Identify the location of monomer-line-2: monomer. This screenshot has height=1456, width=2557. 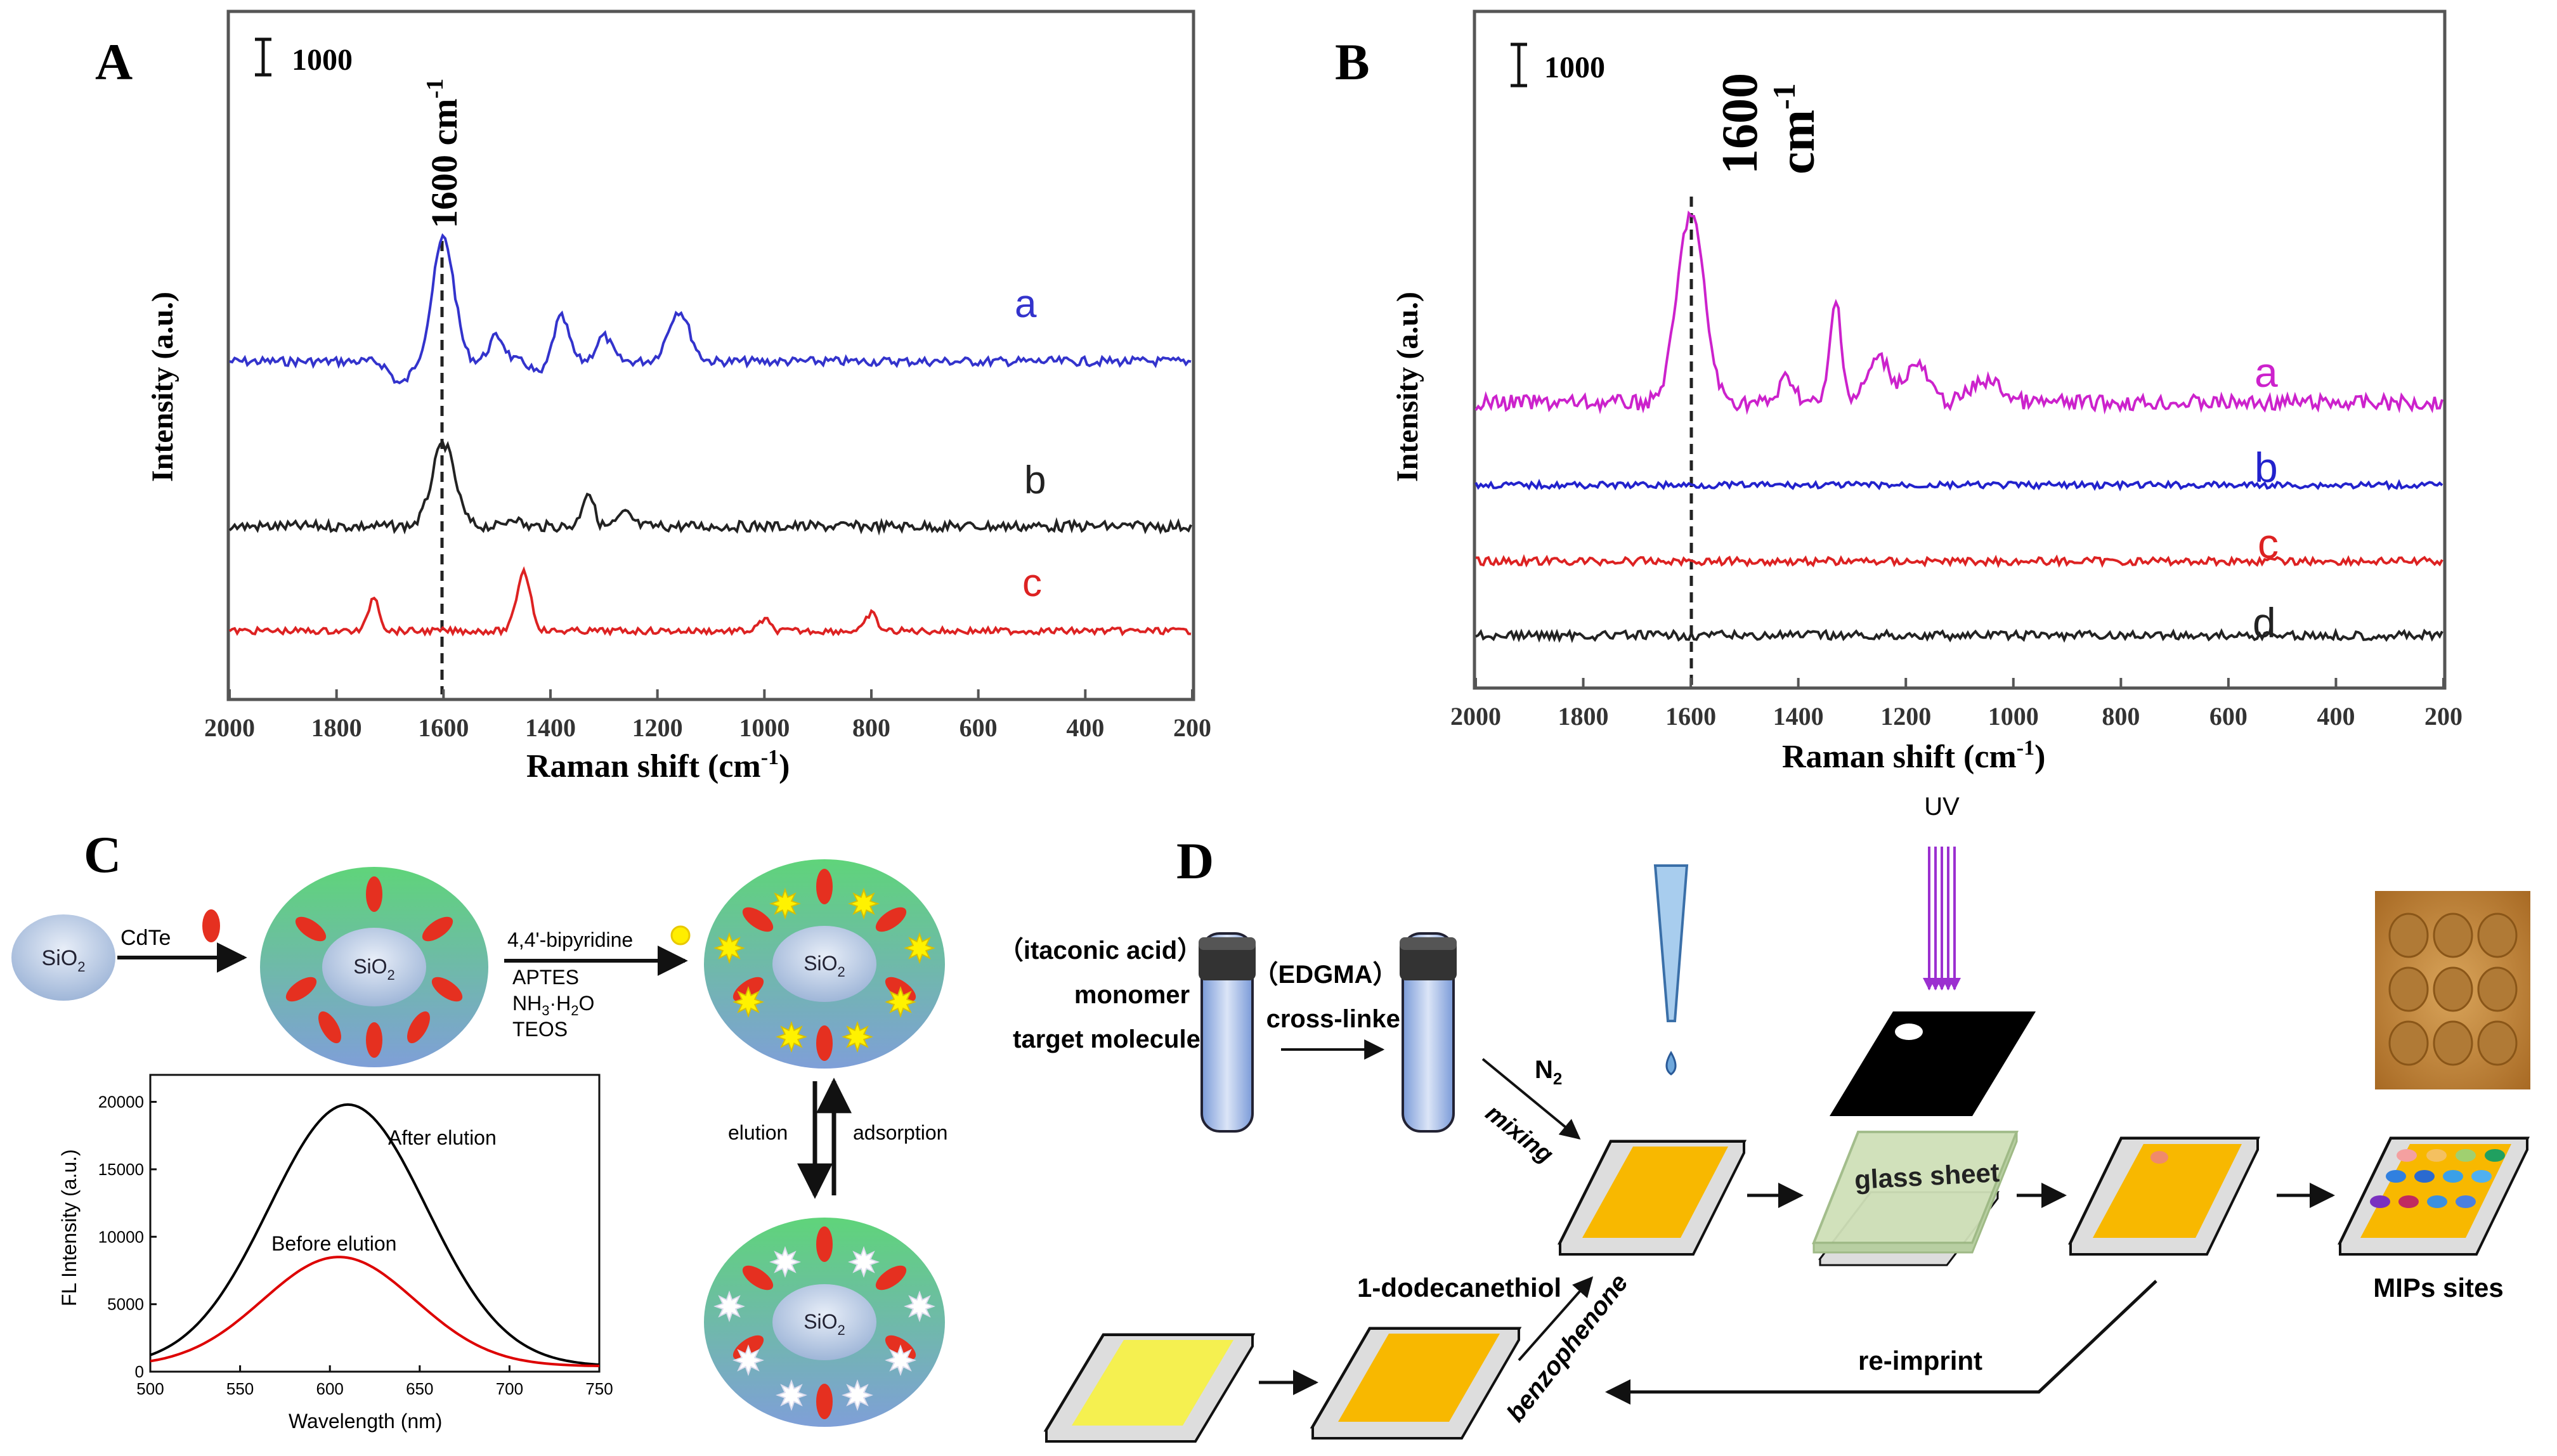
(1132, 995).